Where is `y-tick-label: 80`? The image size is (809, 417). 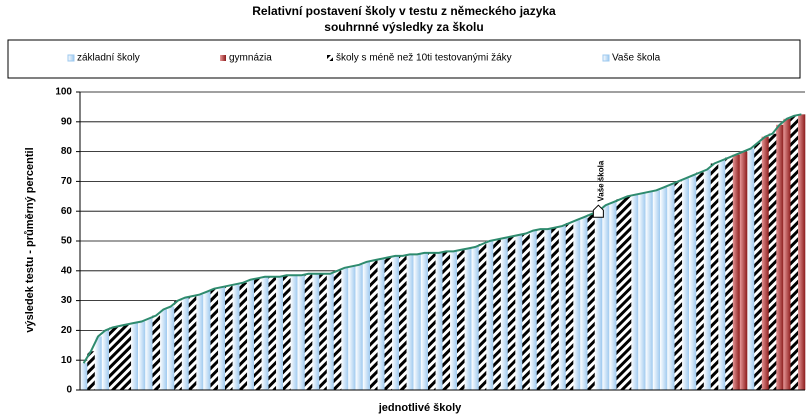
y-tick-label: 80 is located at coordinates (67, 151).